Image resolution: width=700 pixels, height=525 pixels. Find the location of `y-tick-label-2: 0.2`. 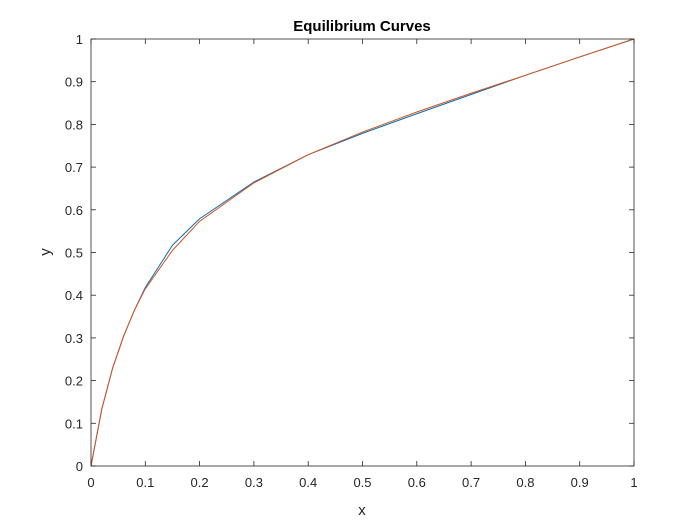

y-tick-label-2: 0.2 is located at coordinates (74, 381).